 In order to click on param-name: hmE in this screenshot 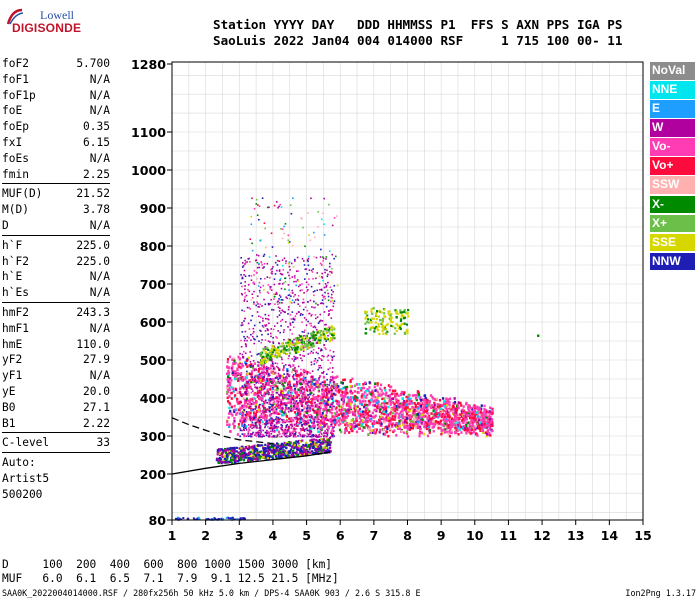, I will do `click(12, 344)`.